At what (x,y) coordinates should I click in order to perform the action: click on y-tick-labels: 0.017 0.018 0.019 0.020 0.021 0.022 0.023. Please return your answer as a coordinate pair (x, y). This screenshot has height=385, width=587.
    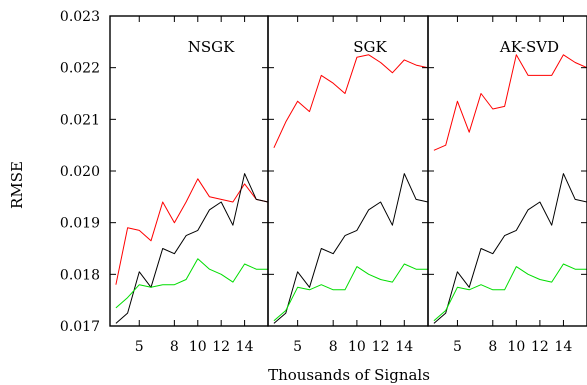
    Looking at the image, I should click on (80, 172).